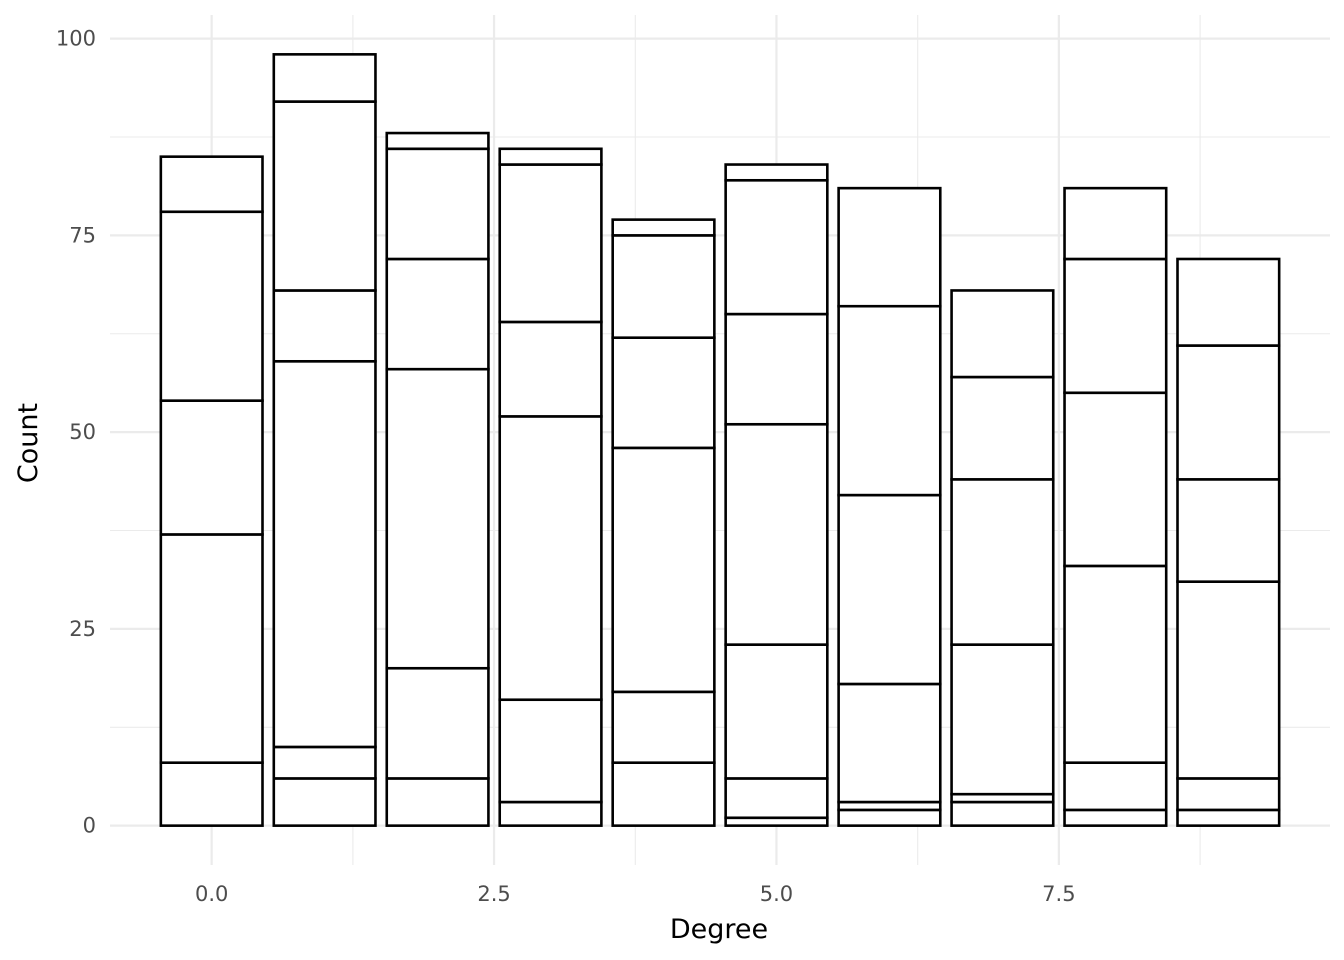  Describe the element at coordinates (89, 826) in the screenshot. I see `y-tick-label: 0` at that location.